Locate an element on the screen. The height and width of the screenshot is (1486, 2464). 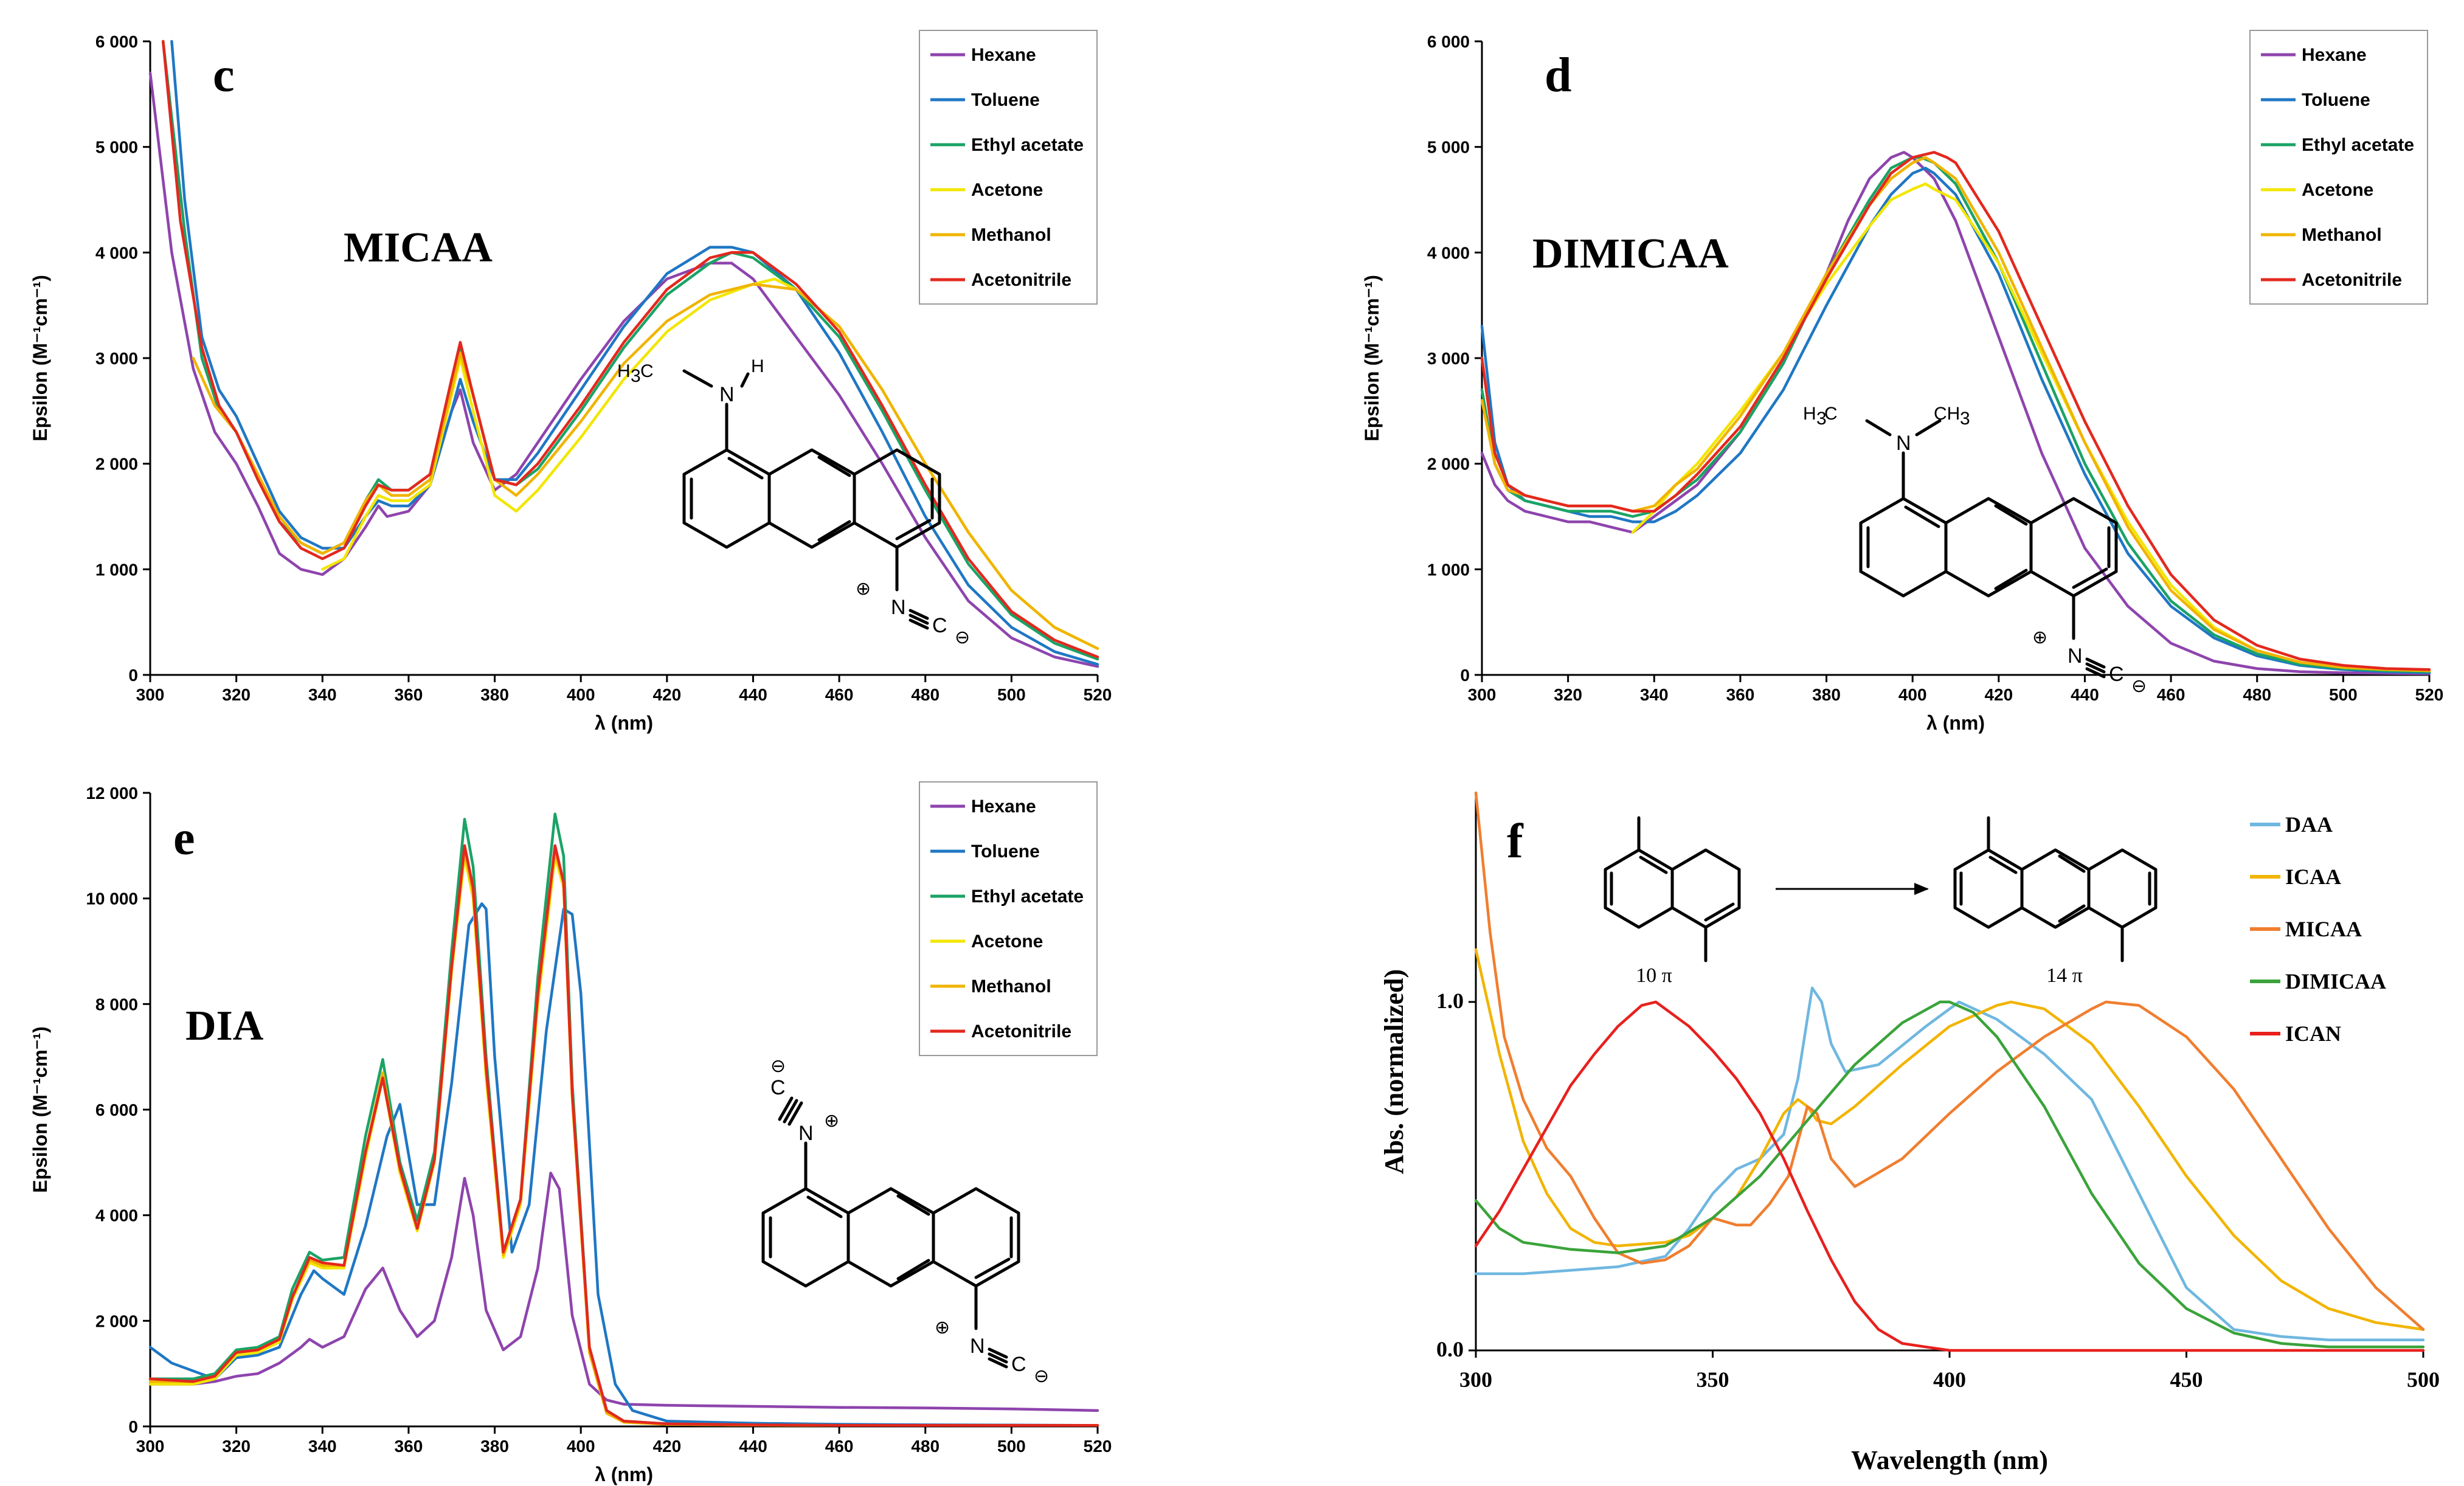
legend-label: MICAA is located at coordinates (2323, 929).